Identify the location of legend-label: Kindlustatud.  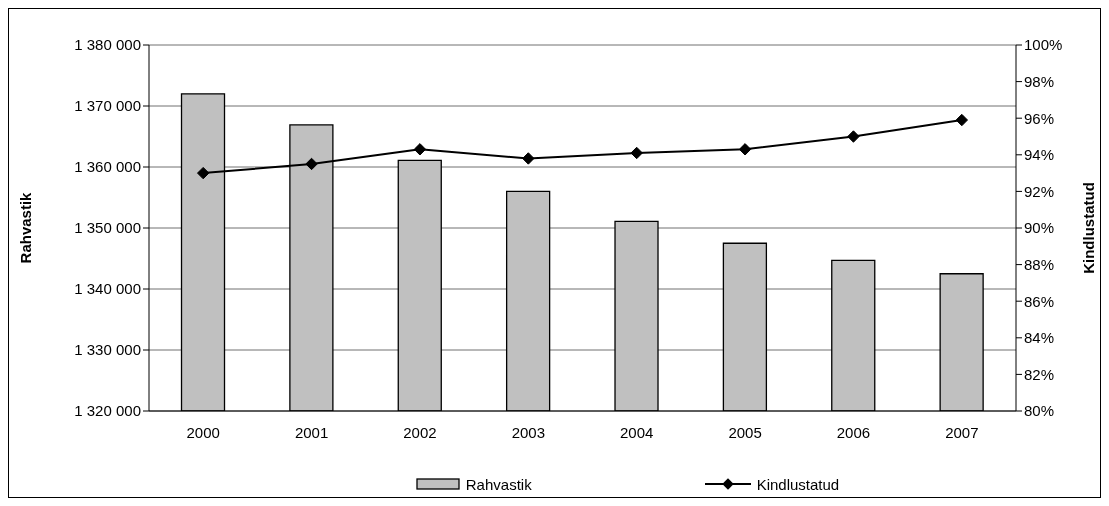
(798, 484).